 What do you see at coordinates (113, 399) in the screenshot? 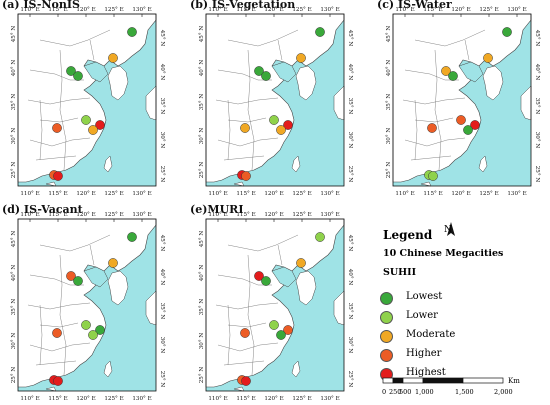
I see `lon-label-bottom: 125° E` at bounding box center [113, 399].